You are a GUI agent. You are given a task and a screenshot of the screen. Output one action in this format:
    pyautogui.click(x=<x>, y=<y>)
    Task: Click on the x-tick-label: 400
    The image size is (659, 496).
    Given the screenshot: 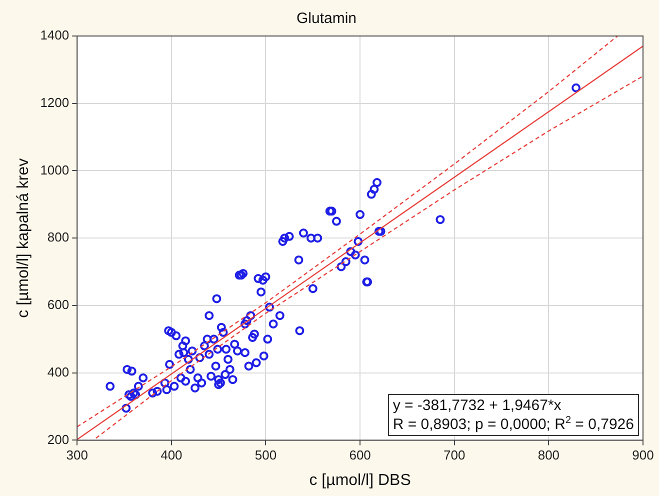 What is the action you would take?
    pyautogui.click(x=171, y=455)
    